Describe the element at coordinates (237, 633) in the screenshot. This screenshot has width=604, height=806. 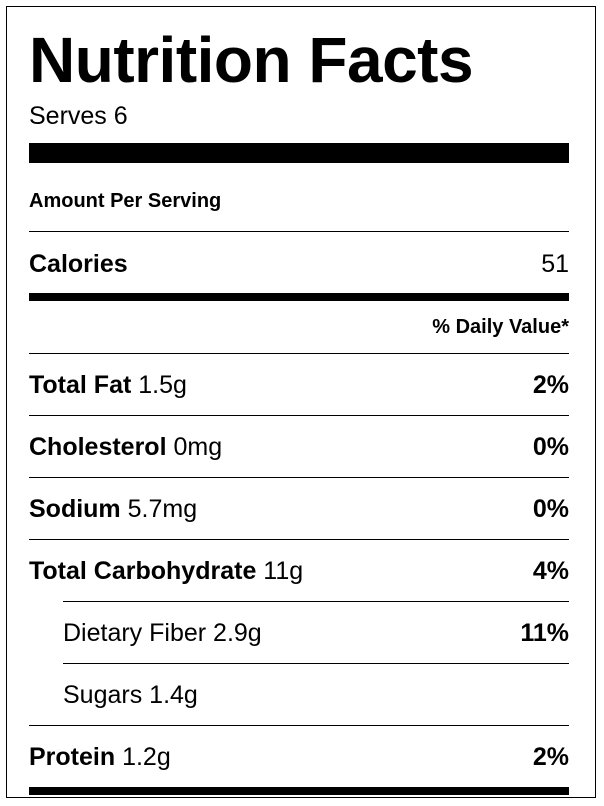
I see `nutrient-amount: 2.9g` at that location.